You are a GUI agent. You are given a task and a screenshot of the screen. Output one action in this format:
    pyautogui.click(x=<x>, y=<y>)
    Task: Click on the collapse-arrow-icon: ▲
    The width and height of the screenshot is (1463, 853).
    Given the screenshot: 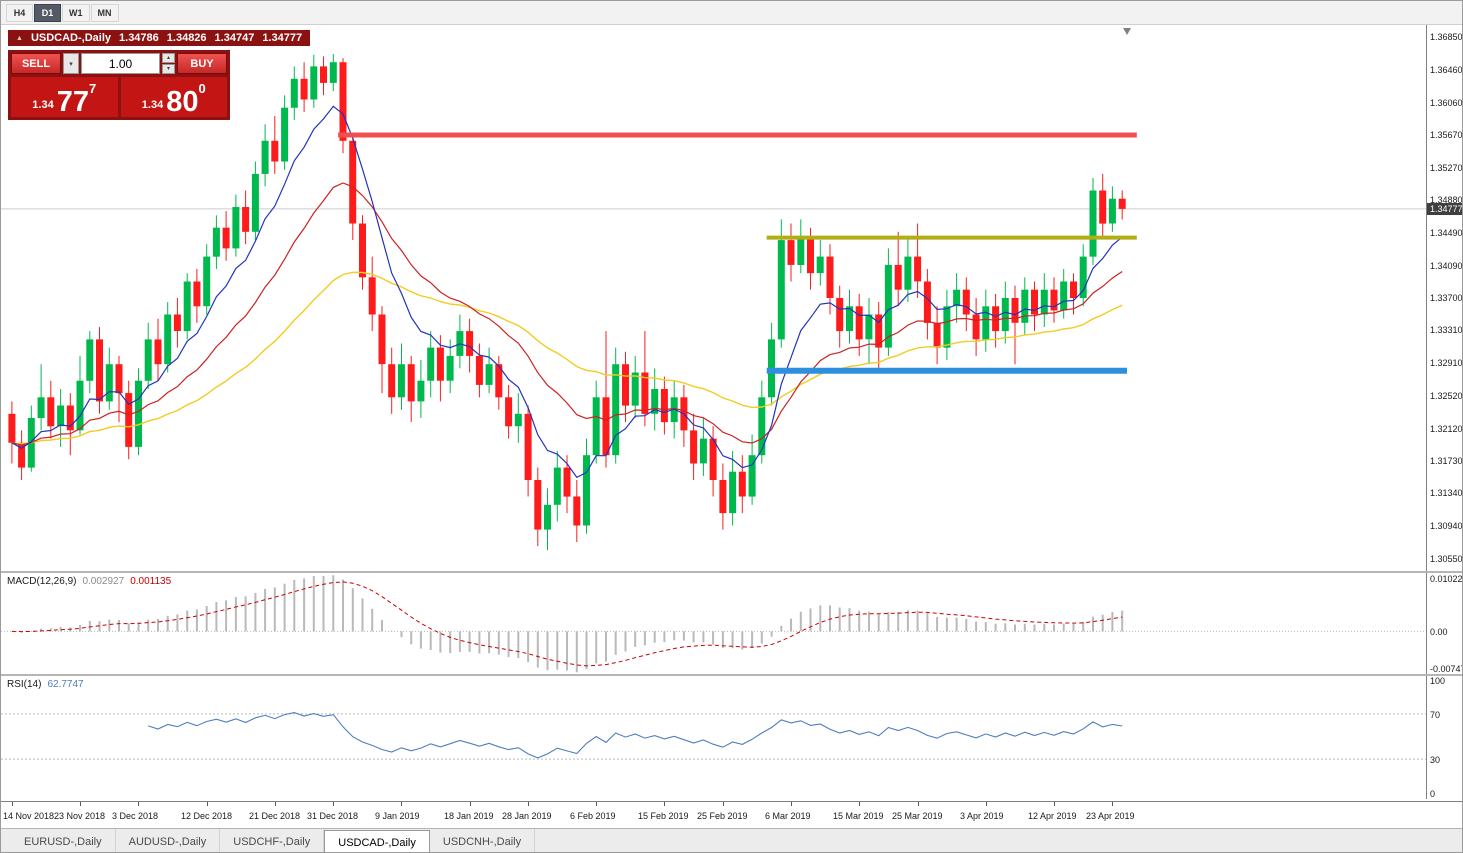 What is the action you would take?
    pyautogui.click(x=19, y=38)
    